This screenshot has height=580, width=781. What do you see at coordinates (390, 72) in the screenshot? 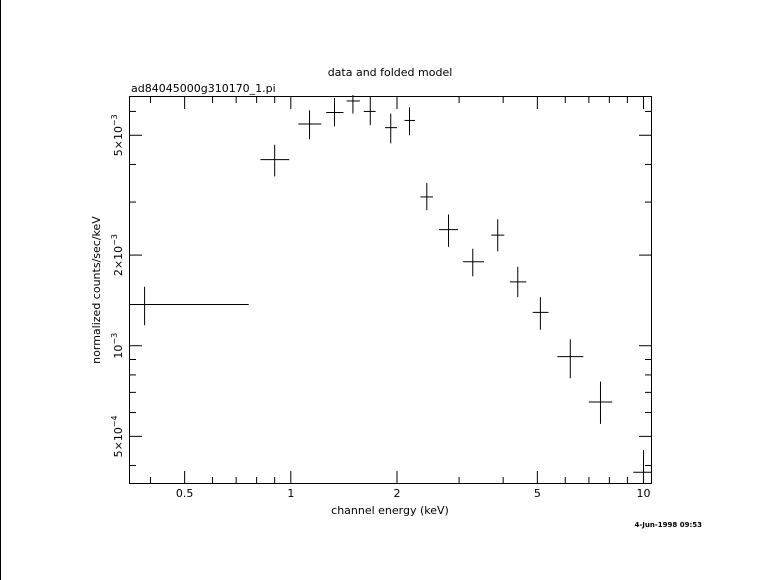
I see `chart-title: data and folded model` at bounding box center [390, 72].